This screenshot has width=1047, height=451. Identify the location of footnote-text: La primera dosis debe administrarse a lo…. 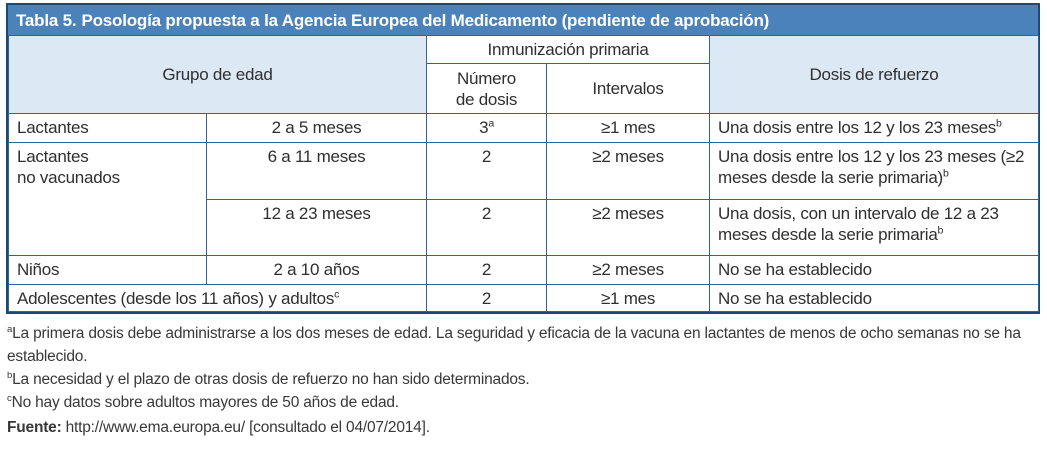
(514, 345).